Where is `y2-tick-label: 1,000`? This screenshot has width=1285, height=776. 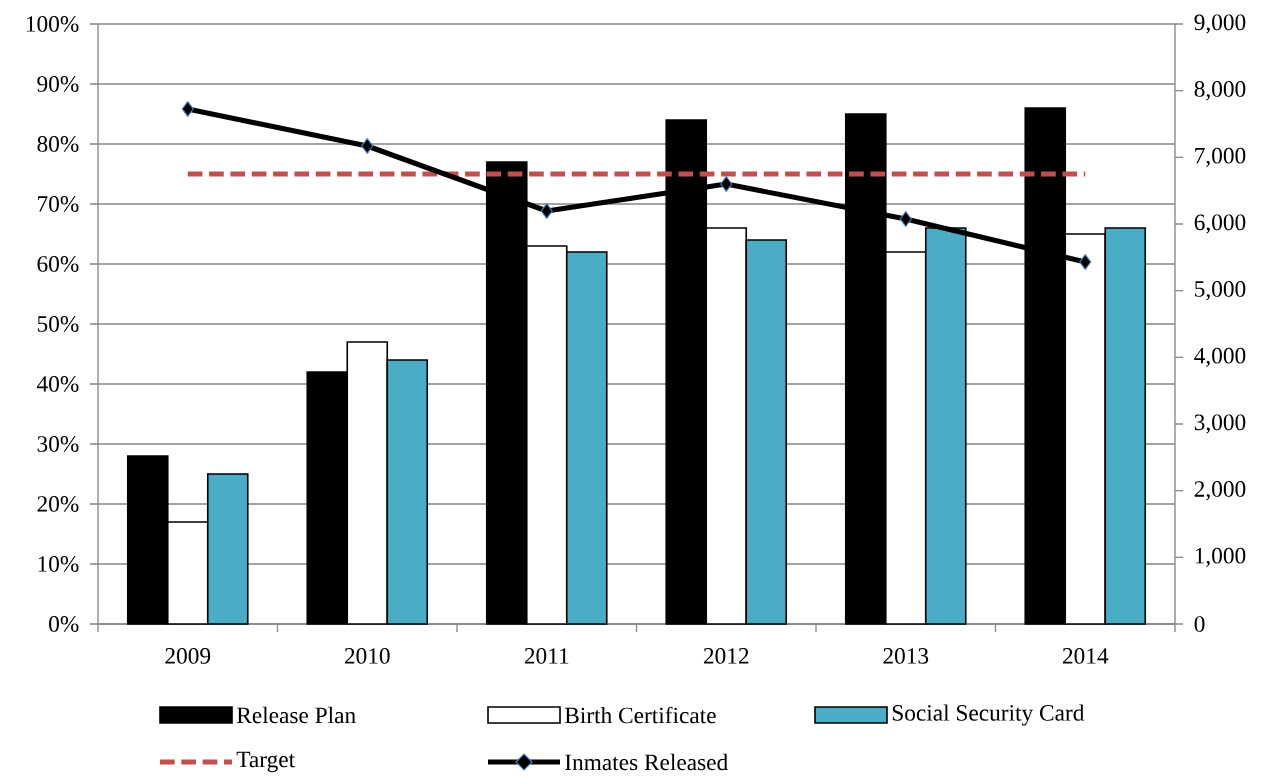 y2-tick-label: 1,000 is located at coordinates (1220, 557).